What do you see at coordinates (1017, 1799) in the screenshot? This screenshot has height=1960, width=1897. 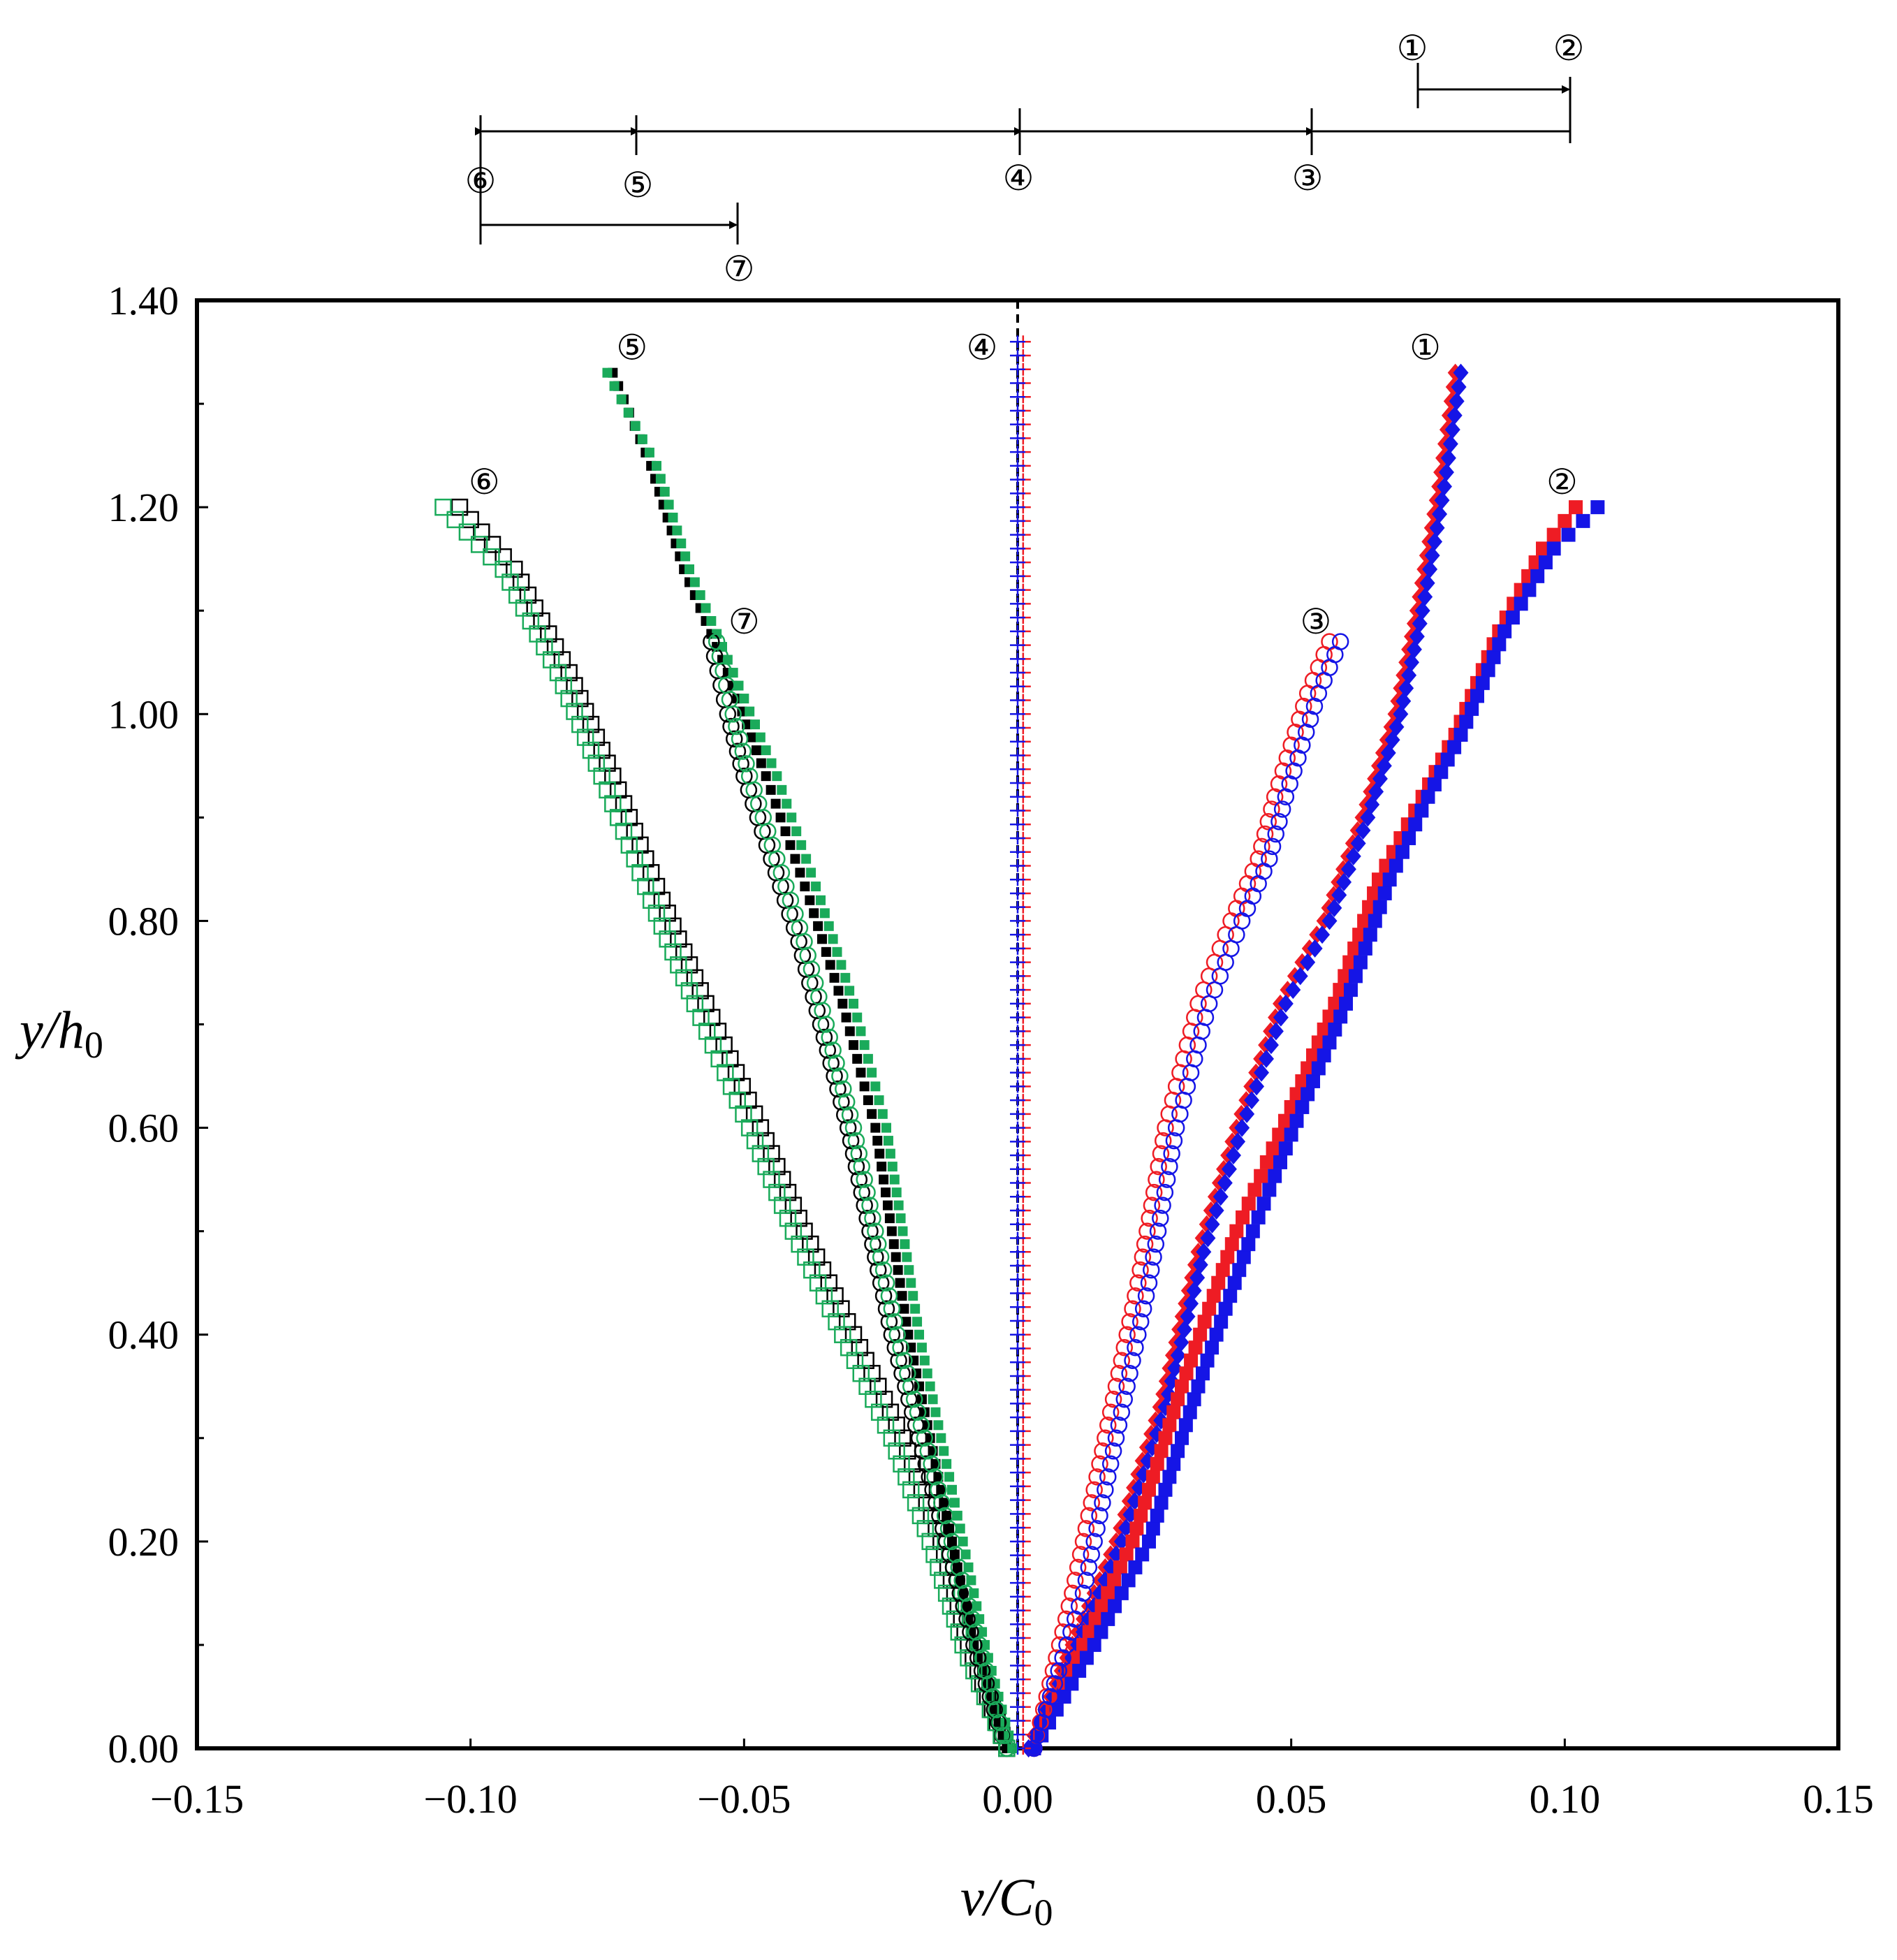 I see `x-tick-label-3: 0.00` at bounding box center [1017, 1799].